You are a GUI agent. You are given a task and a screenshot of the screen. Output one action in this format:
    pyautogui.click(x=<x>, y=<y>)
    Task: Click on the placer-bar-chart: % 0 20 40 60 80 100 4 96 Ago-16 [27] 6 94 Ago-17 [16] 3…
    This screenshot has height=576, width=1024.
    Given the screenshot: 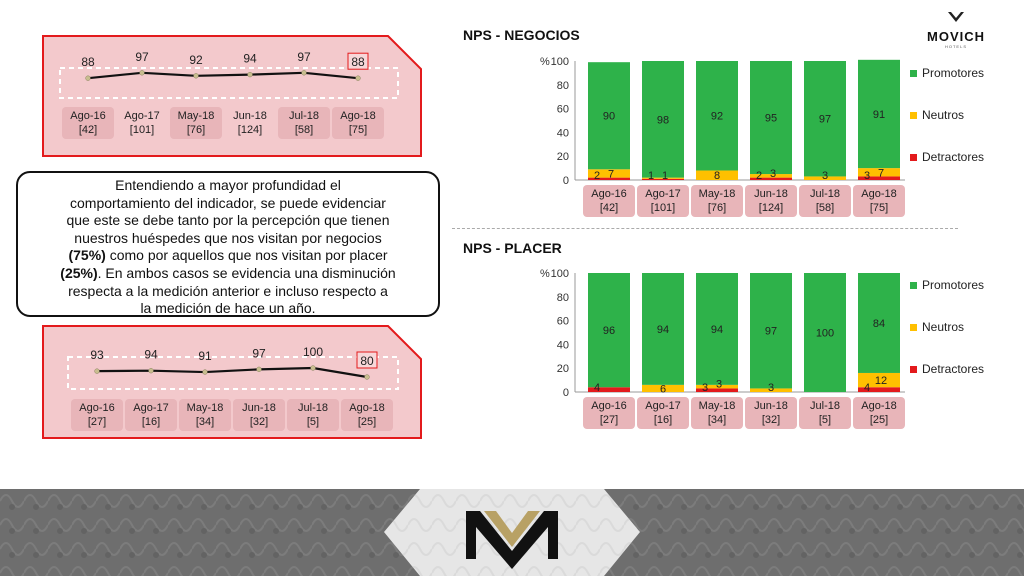 What is the action you would take?
    pyautogui.click(x=762, y=348)
    